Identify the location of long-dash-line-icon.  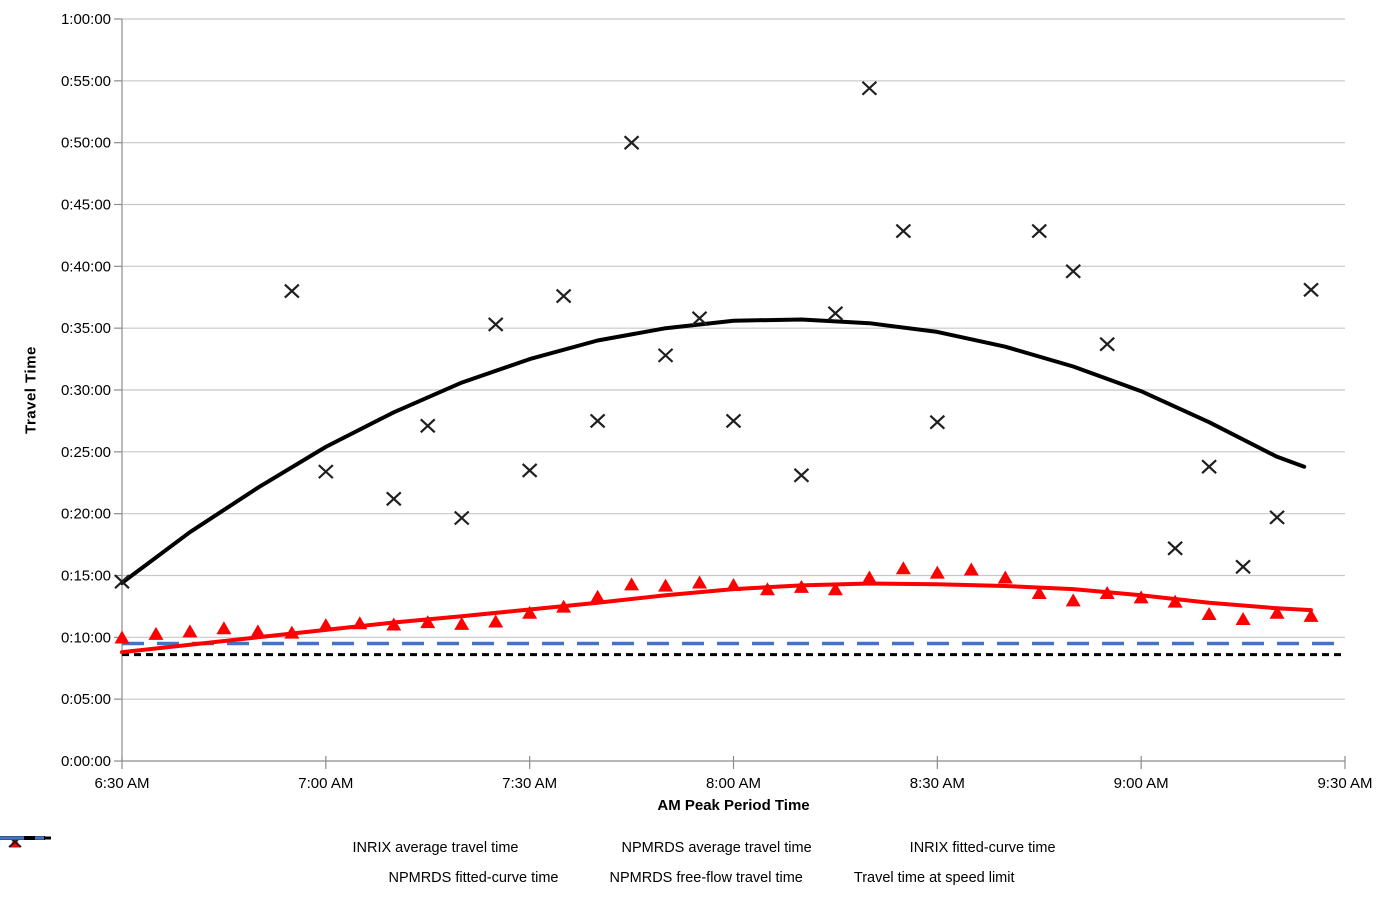
(27, 838).